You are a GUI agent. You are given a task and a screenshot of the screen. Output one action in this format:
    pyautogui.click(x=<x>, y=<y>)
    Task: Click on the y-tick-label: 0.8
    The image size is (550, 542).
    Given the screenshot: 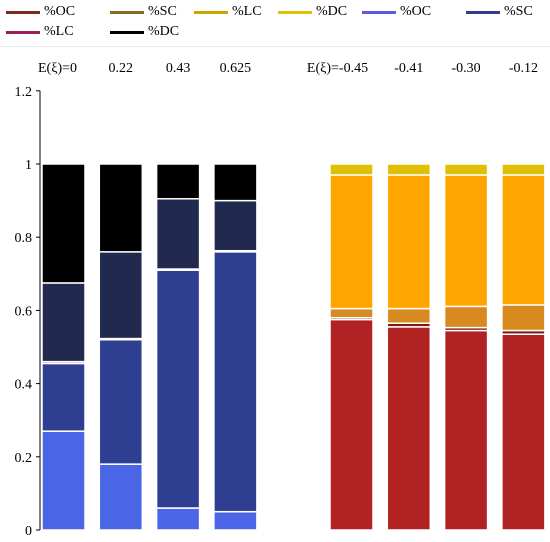 What is the action you would take?
    pyautogui.click(x=24, y=238)
    